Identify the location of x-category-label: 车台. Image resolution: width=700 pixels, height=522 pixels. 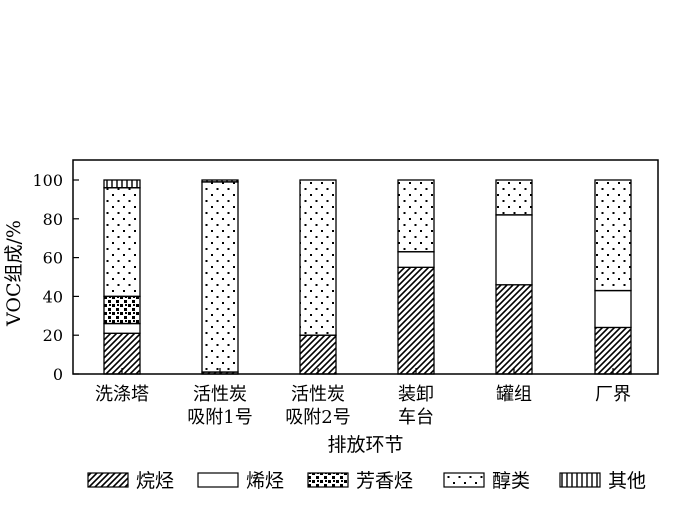
(416, 417).